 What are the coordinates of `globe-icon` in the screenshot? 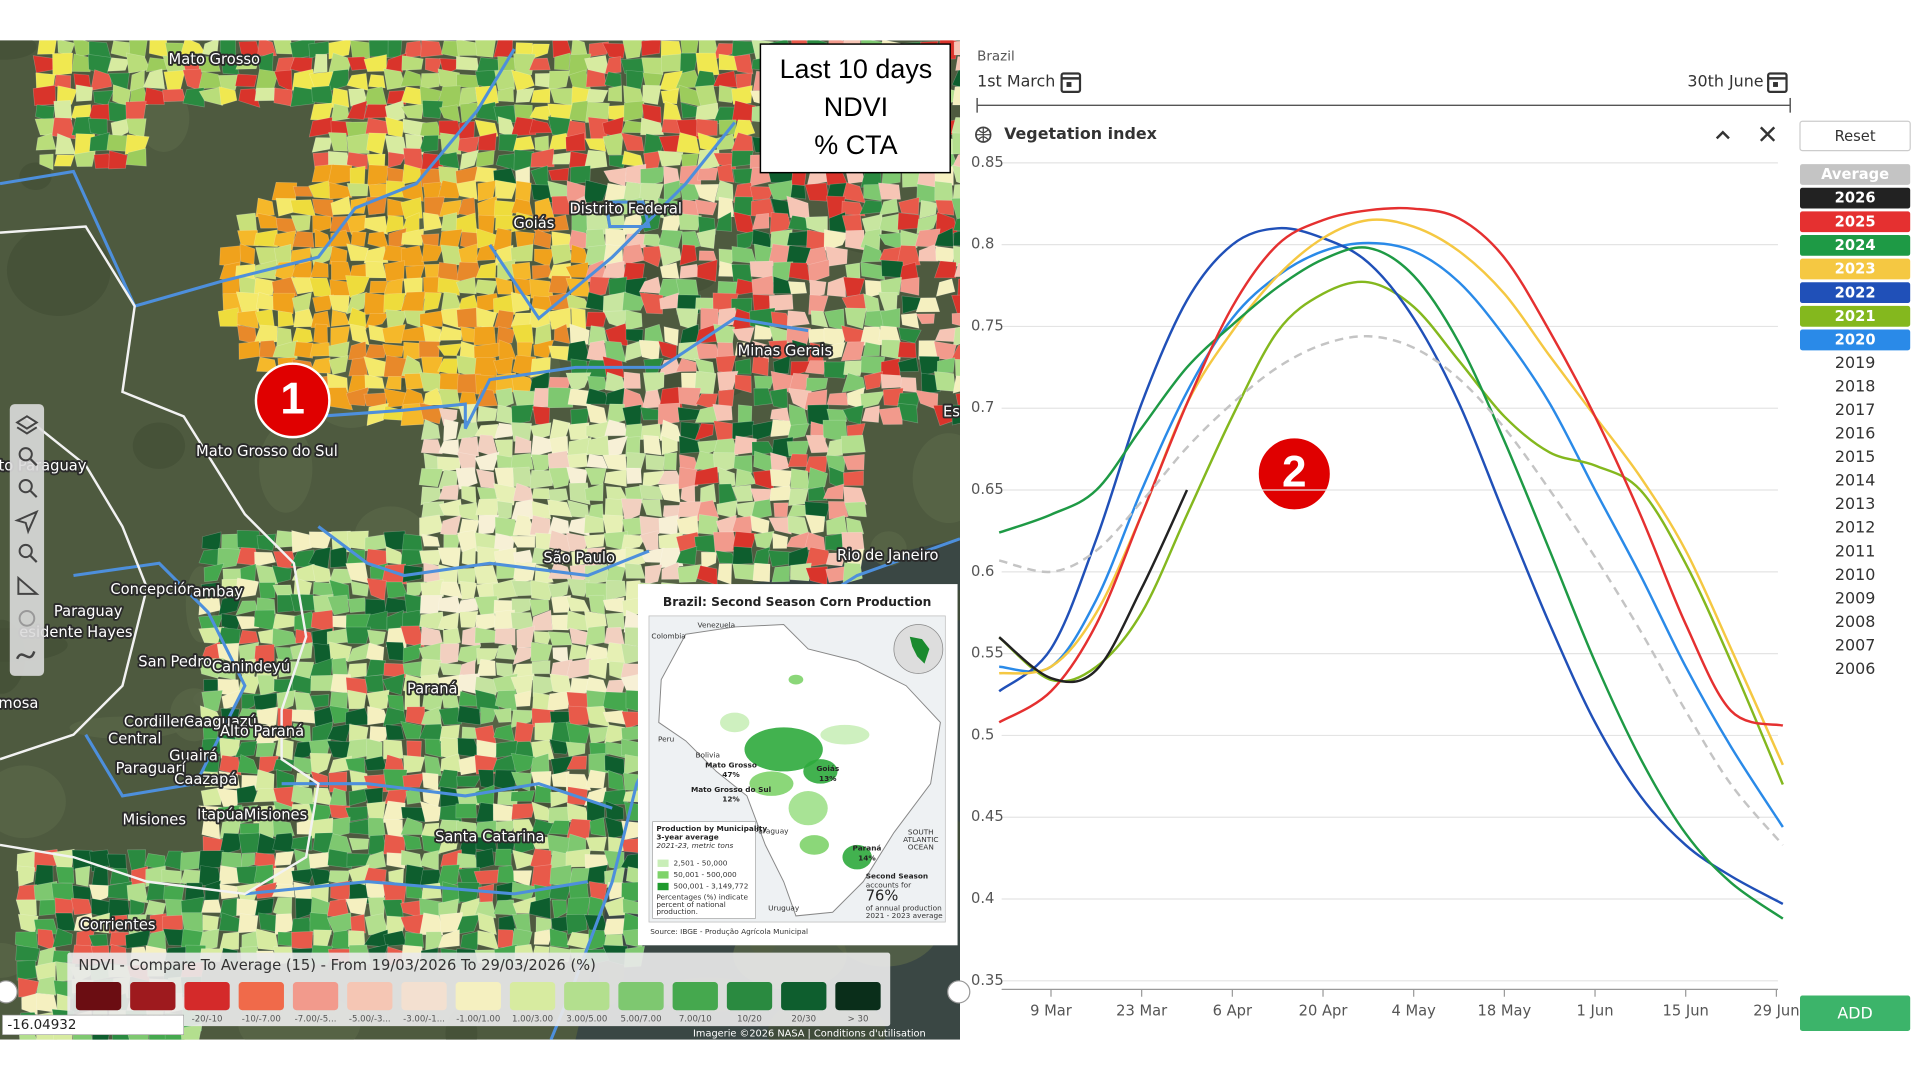 It's located at (983, 135).